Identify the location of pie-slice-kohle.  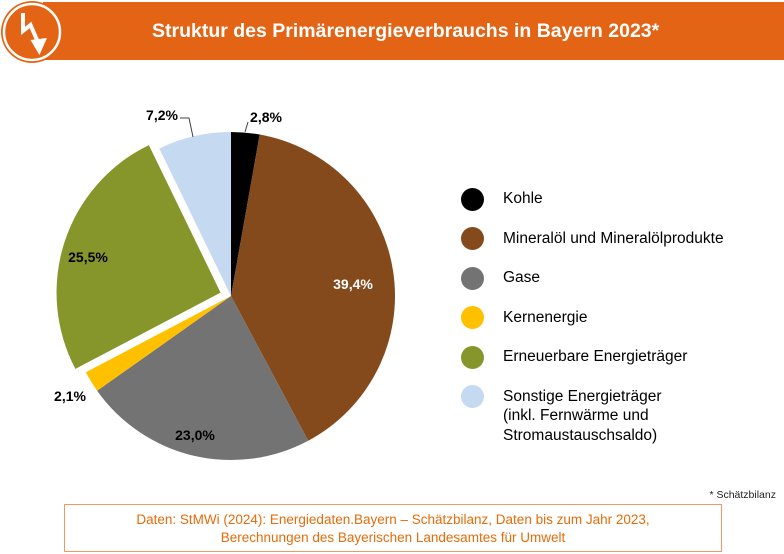
(245, 214).